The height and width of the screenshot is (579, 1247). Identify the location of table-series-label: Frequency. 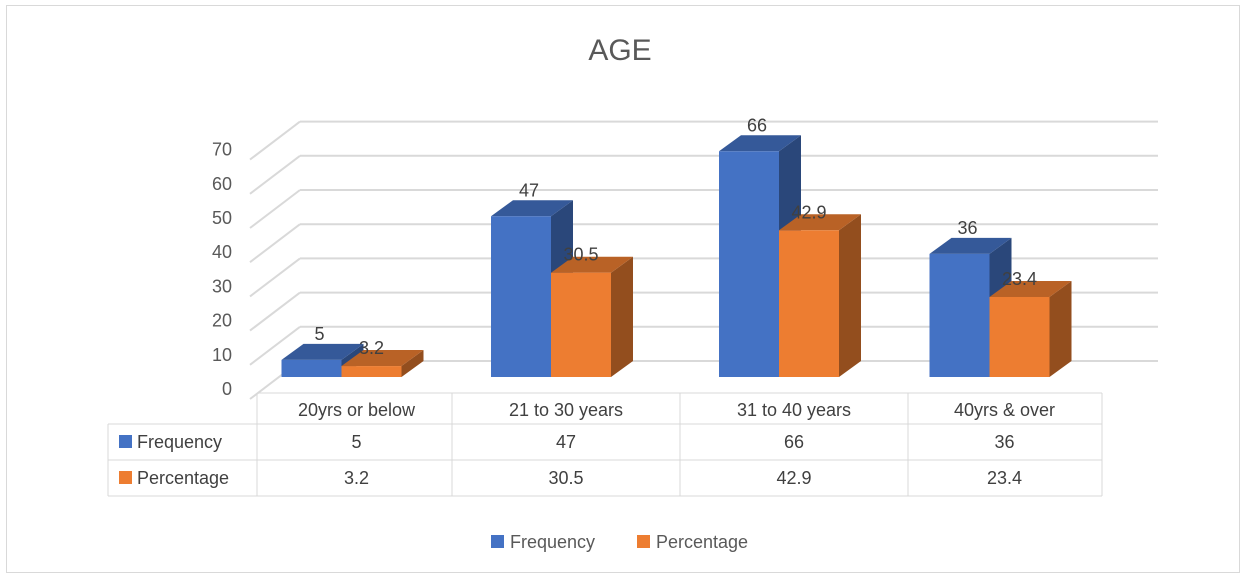
(179, 442).